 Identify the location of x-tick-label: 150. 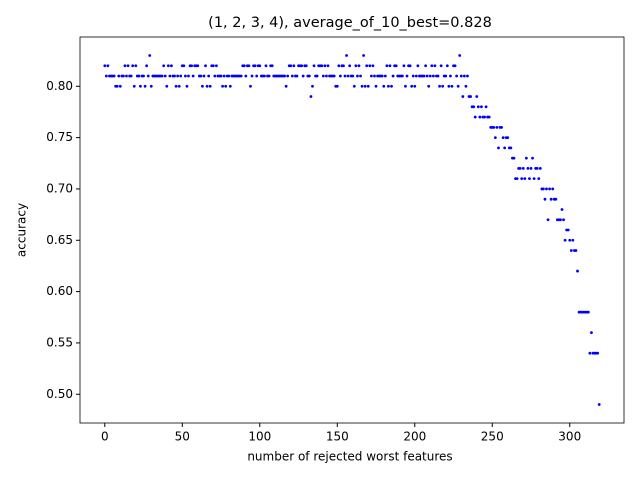
(337, 437).